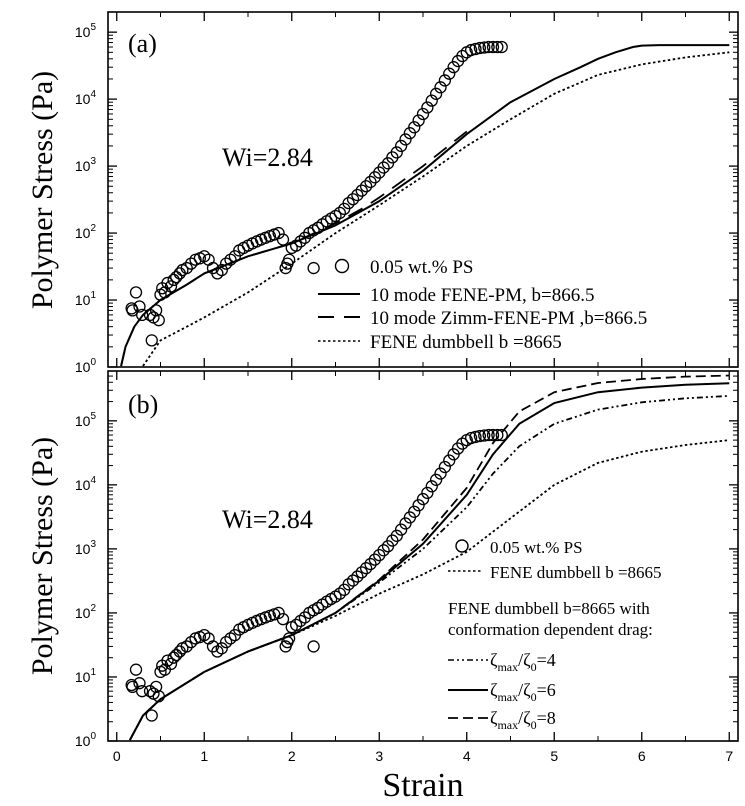 The width and height of the screenshot is (745, 806). I want to click on legend-label-fene-pm: 10 mode FENE-PM, b=866.5, so click(482, 295).